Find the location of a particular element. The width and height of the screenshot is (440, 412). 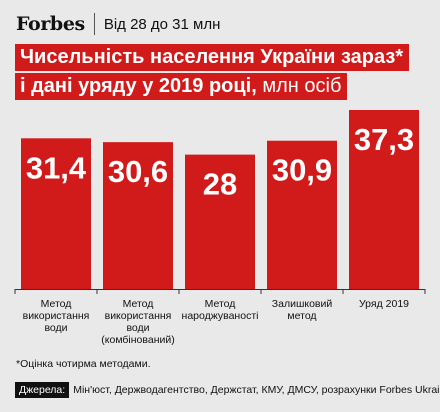

value-label-1: 31,4 is located at coordinates (56, 167).